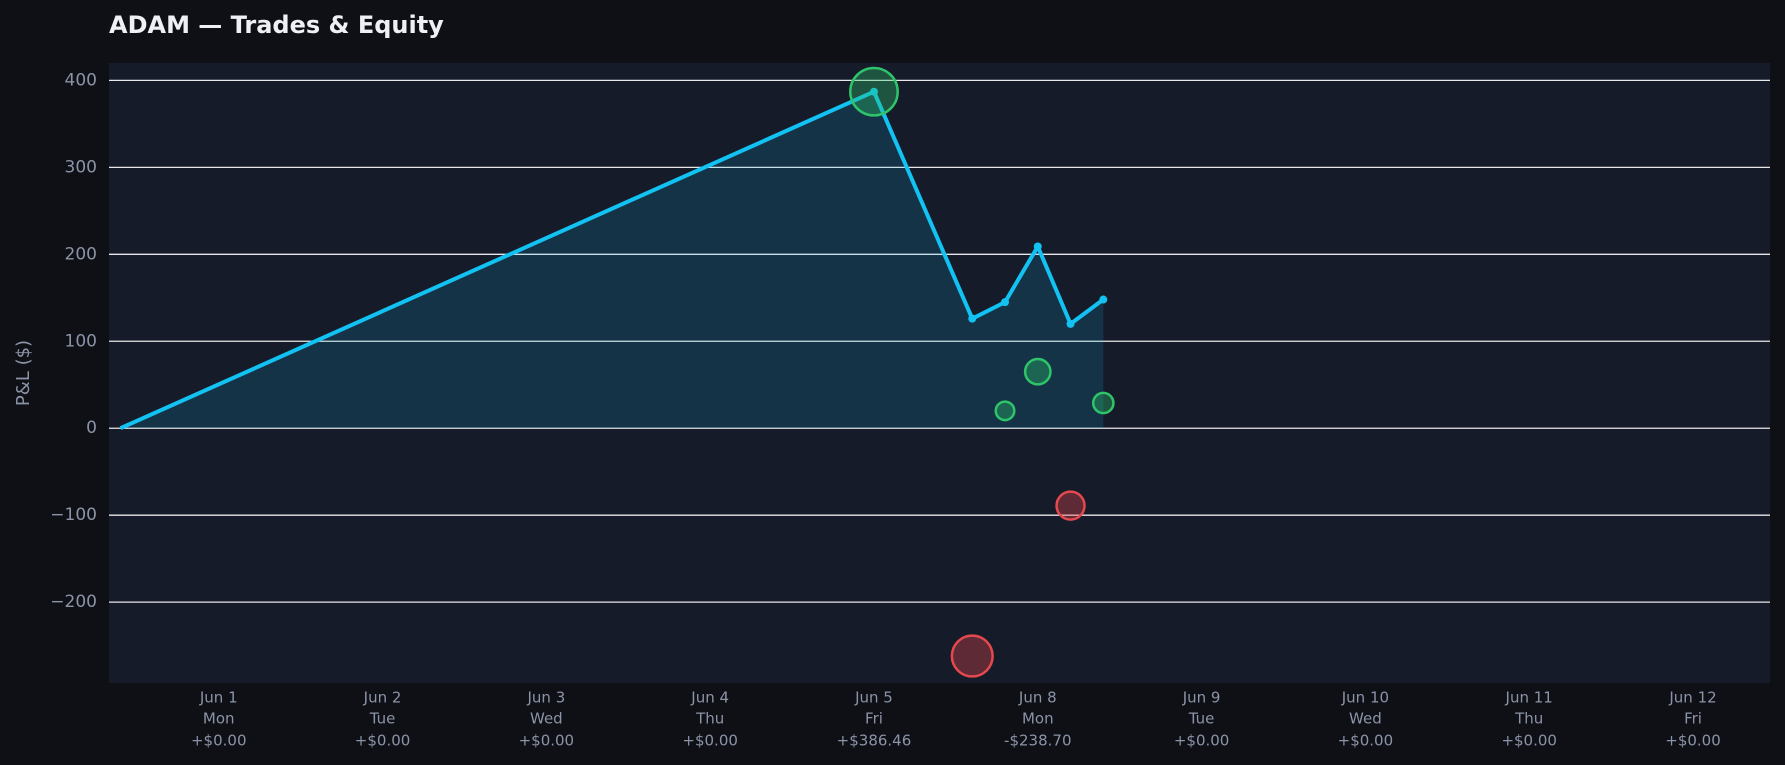 The image size is (1785, 765). I want to click on y-axis-label: P&L ($), so click(23, 373).